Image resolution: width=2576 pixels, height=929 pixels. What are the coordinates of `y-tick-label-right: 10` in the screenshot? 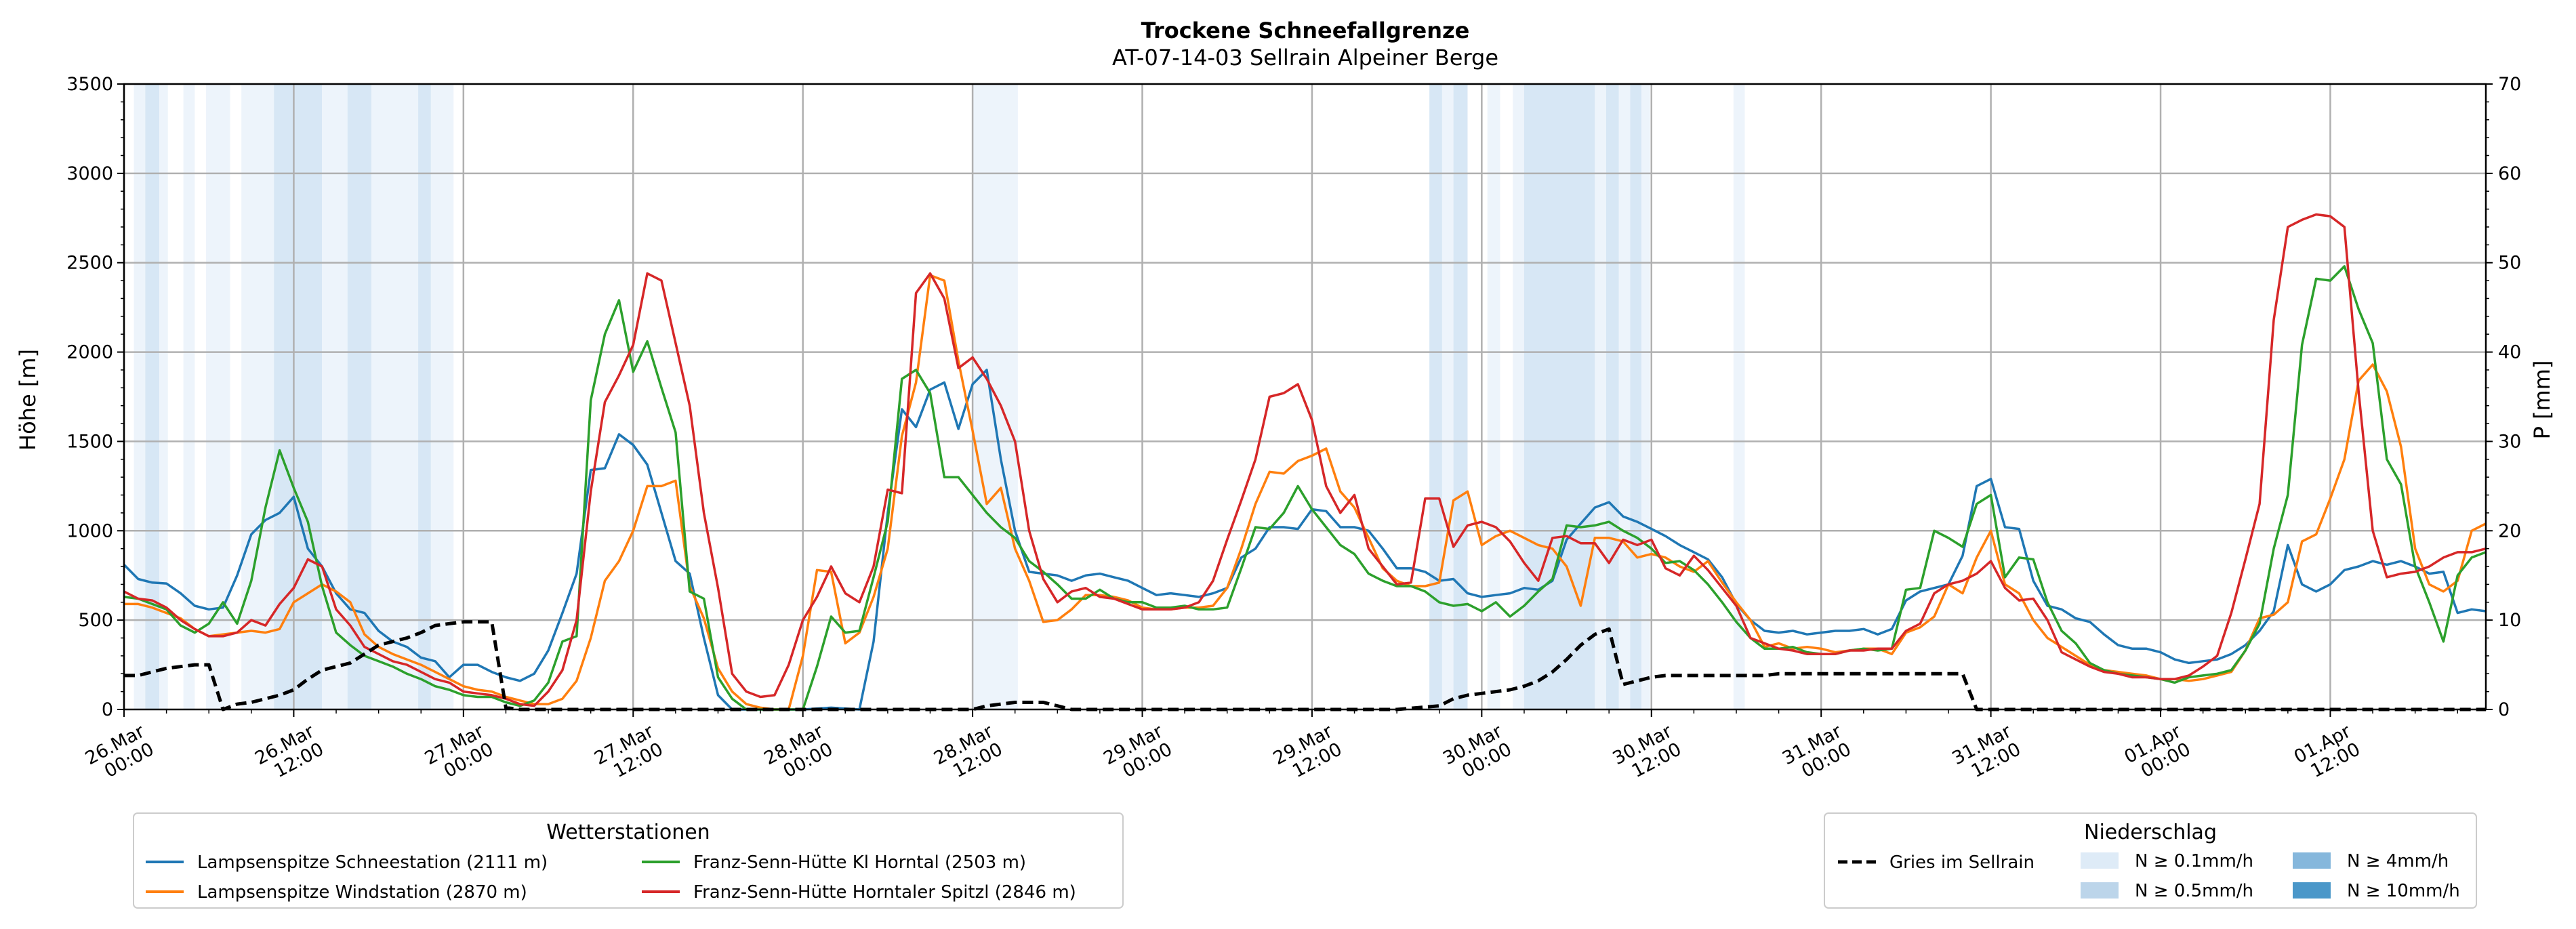 It's located at (2510, 620).